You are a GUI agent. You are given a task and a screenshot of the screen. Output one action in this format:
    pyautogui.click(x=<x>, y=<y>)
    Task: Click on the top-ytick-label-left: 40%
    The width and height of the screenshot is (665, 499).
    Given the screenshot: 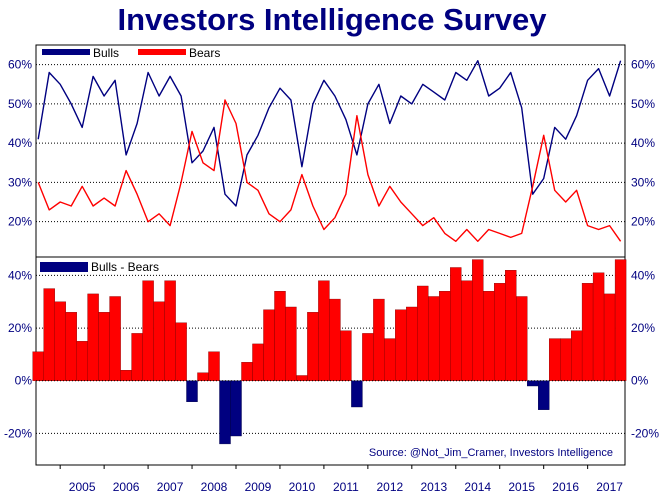 What is the action you would take?
    pyautogui.click(x=20, y=143)
    